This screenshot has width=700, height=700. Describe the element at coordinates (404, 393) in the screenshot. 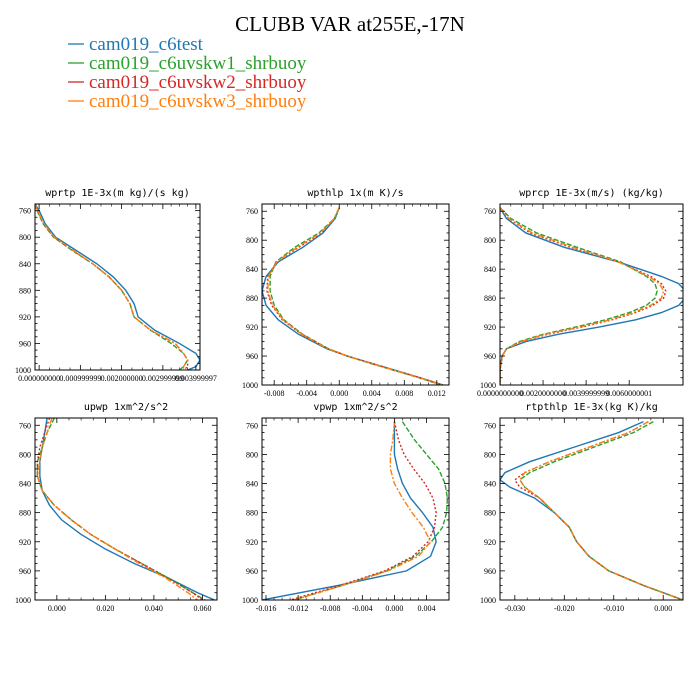

I see `x-tick-label: 0.008` at that location.